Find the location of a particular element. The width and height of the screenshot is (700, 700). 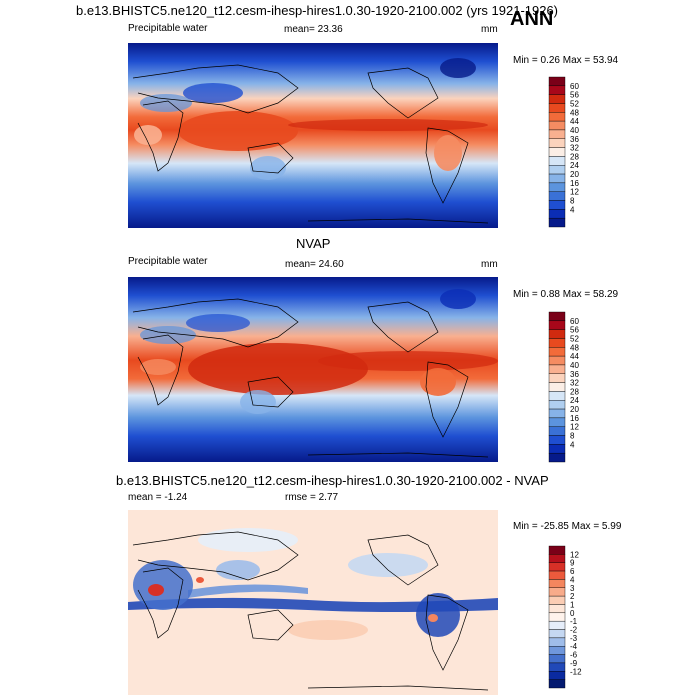

colorbar-tick-label: -6 is located at coordinates (574, 655).